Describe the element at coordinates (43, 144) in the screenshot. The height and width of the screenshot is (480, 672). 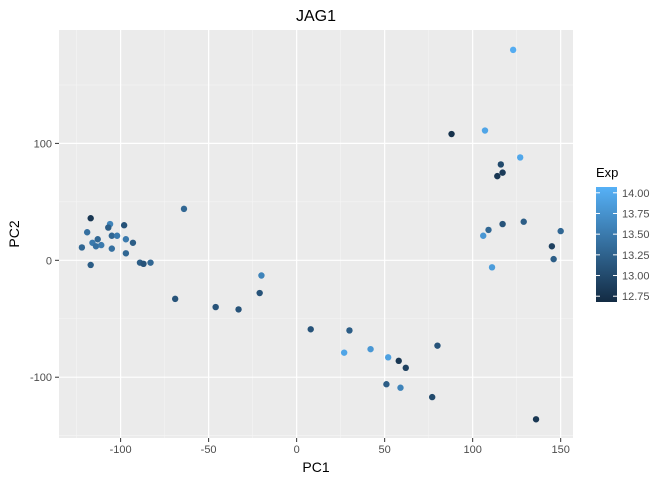
I see `y-tick-label: 100` at that location.